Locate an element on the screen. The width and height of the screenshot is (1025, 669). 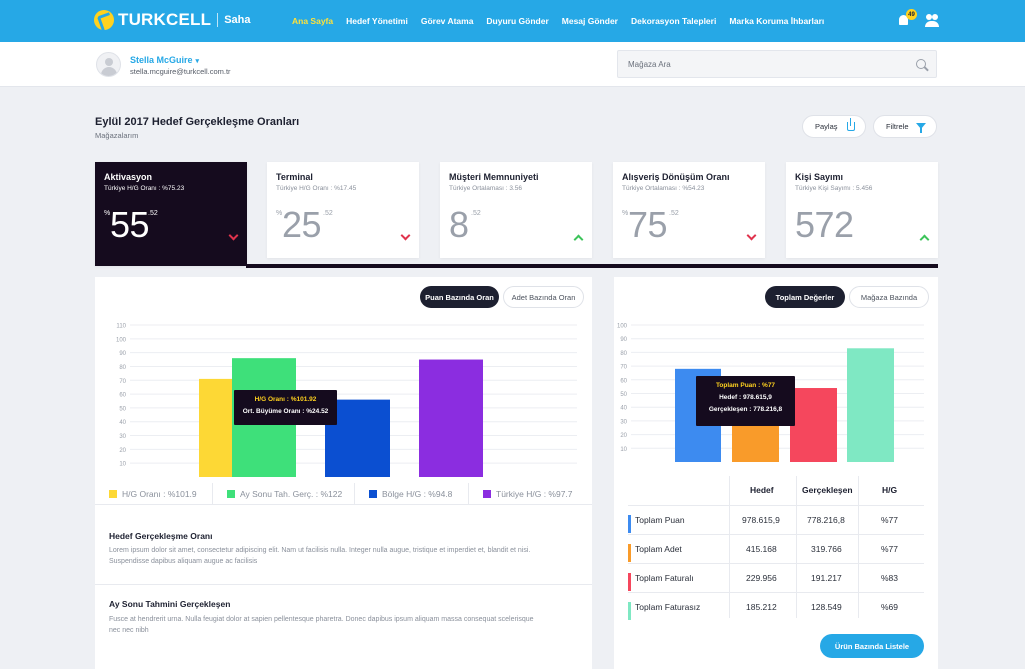
kpi-subtitle: Türkiye Ortalaması : 3.56 is located at coordinates (485, 188).